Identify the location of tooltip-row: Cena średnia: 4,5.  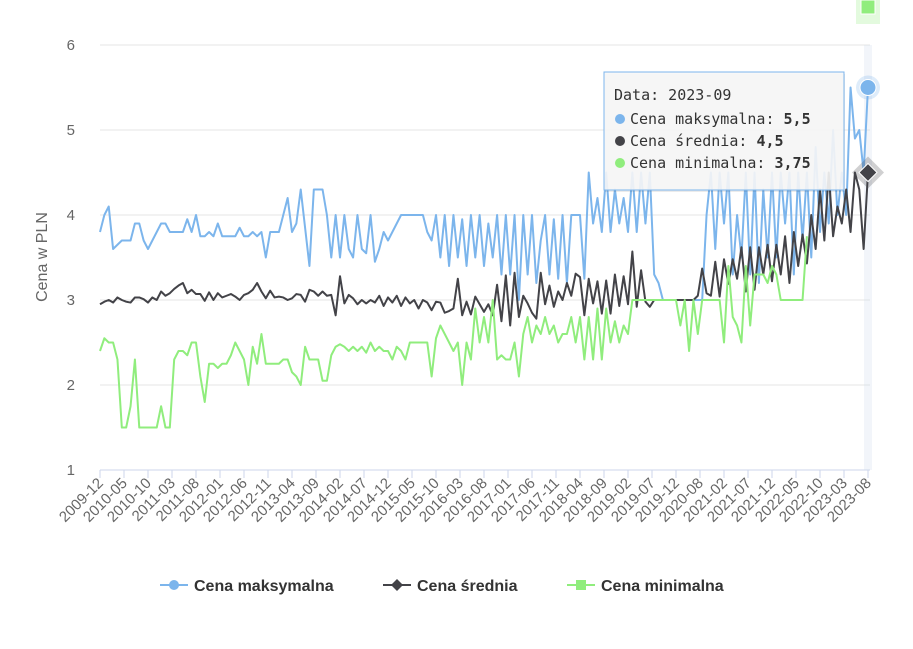
(707, 141).